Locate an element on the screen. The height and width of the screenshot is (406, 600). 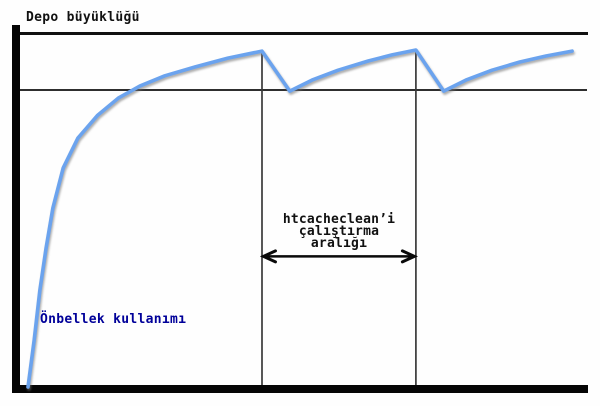
series-label: Önbellek kullanımı is located at coordinates (113, 319).